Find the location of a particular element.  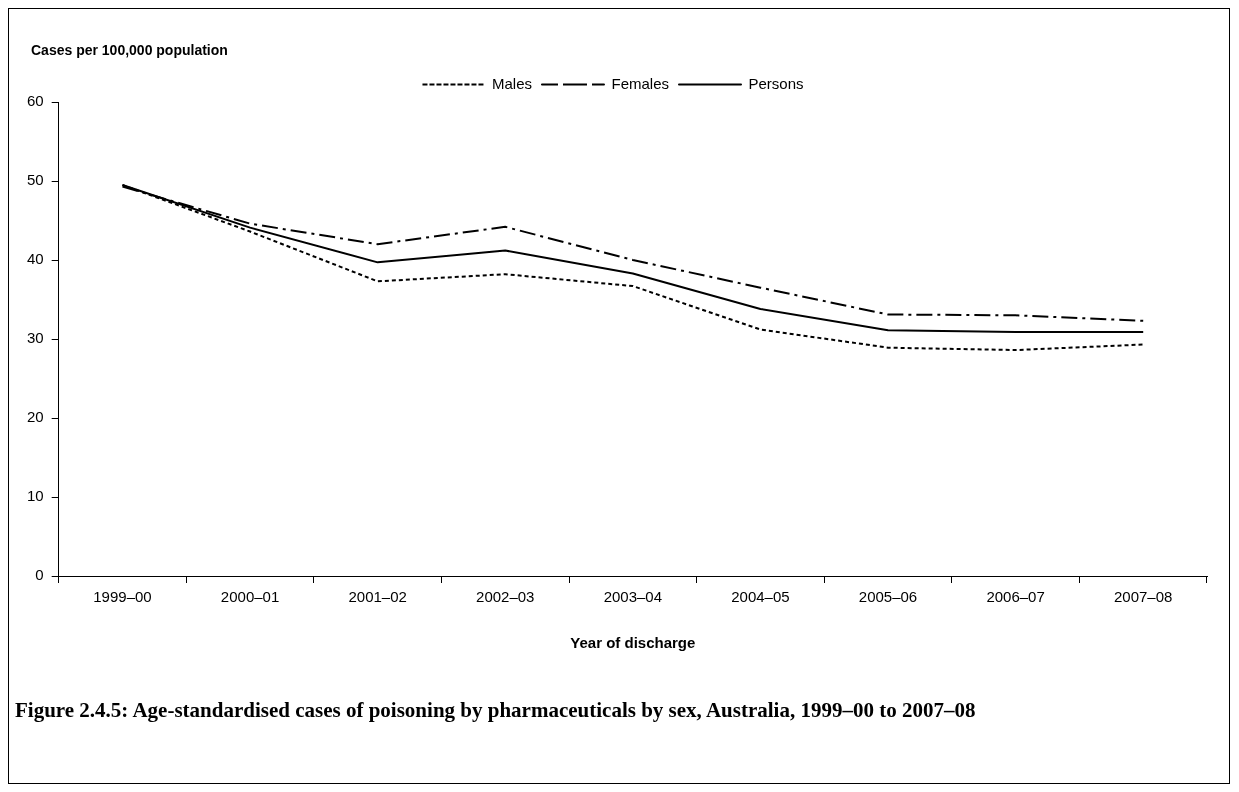

y-tick-label: 30 is located at coordinates (35, 338).